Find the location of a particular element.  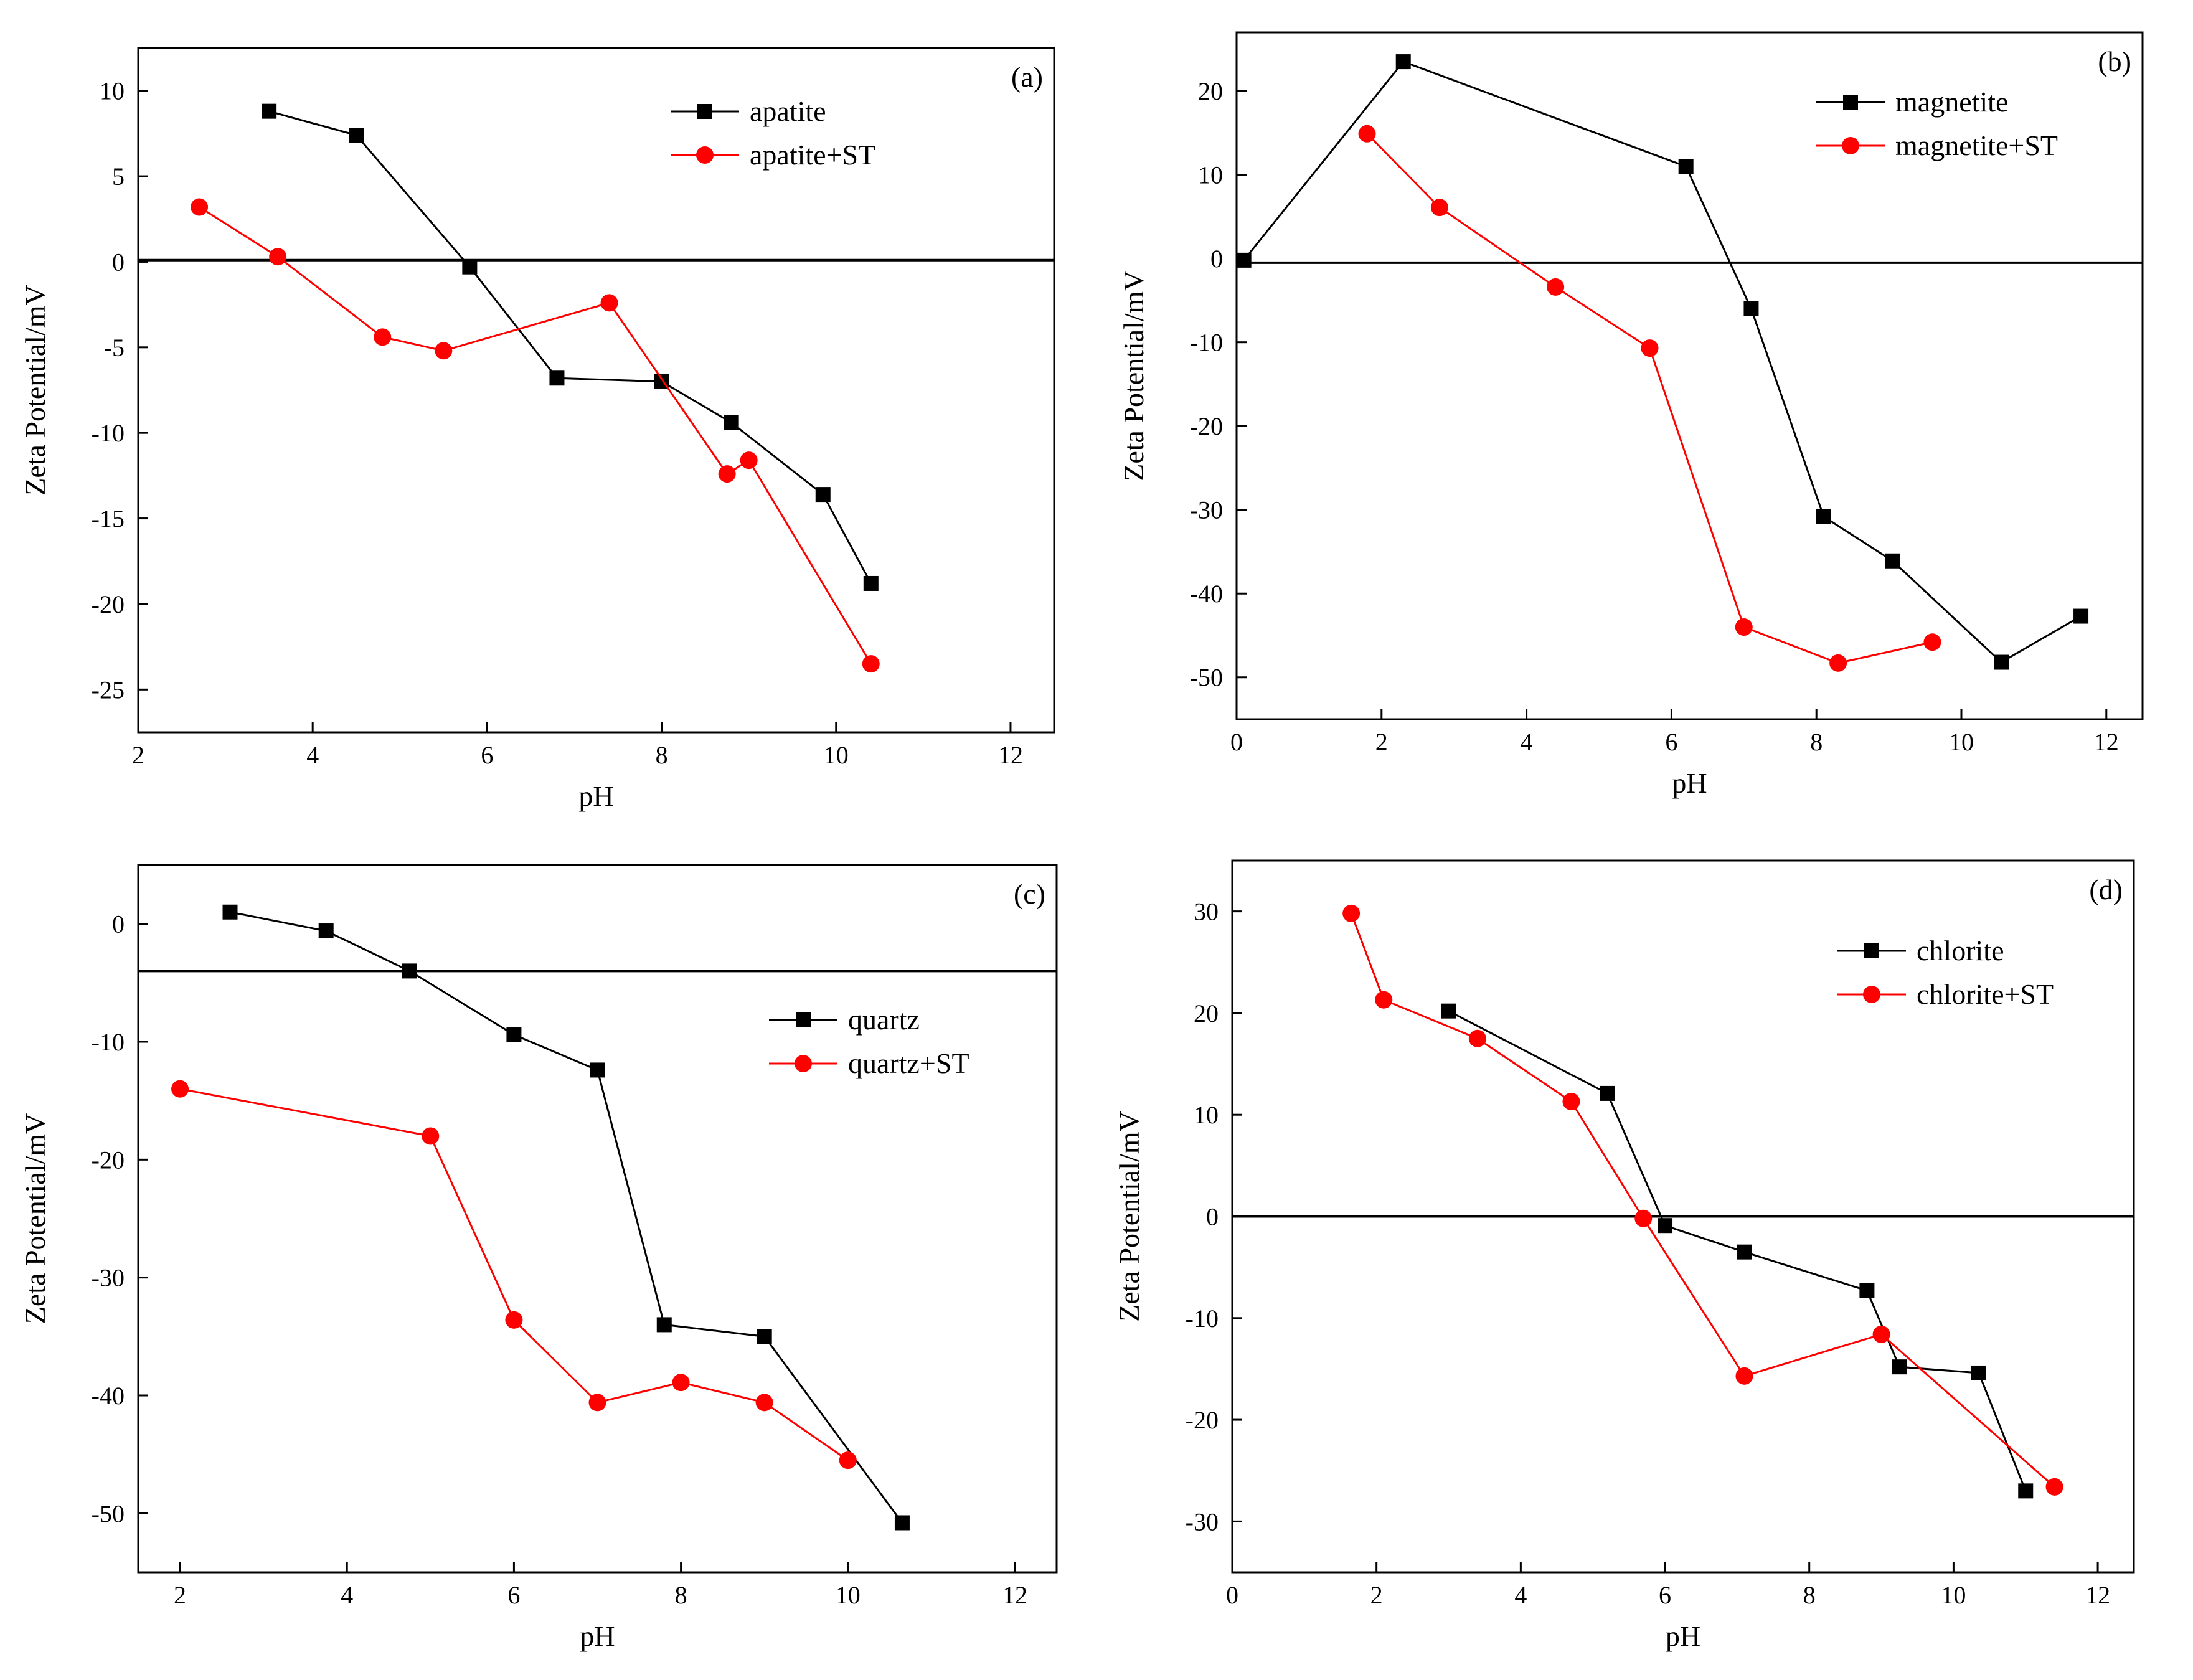

series-magnetite-plus-ST is located at coordinates (1649, 399).